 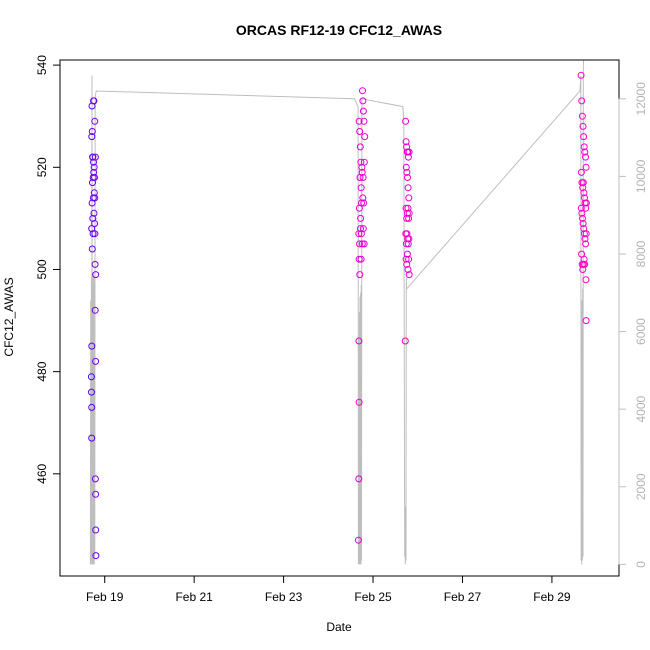 What do you see at coordinates (641, 253) in the screenshot?
I see `y2-tick-label: 8000` at bounding box center [641, 253].